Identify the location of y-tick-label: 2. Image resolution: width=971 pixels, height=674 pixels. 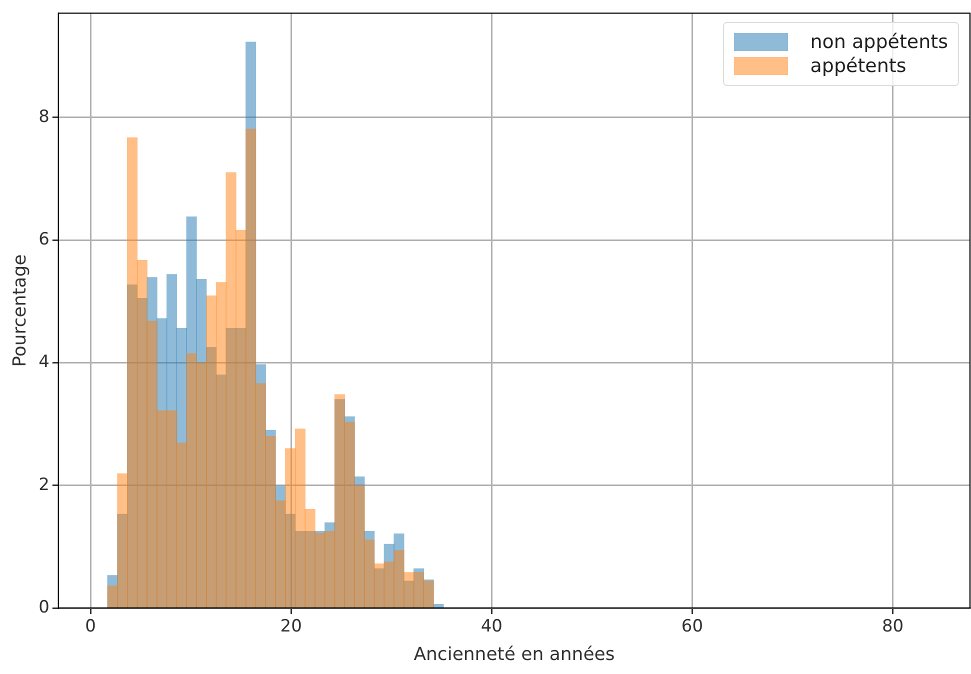
(44, 484).